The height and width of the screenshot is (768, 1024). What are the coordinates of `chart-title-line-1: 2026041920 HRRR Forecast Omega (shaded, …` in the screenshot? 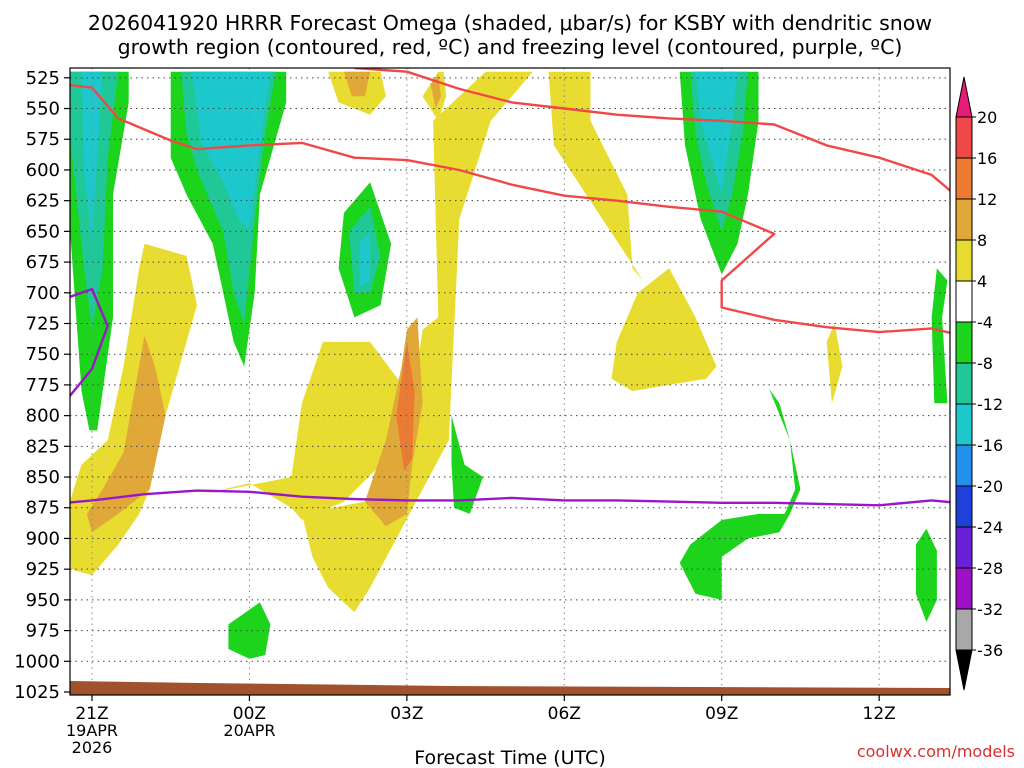 It's located at (510, 23).